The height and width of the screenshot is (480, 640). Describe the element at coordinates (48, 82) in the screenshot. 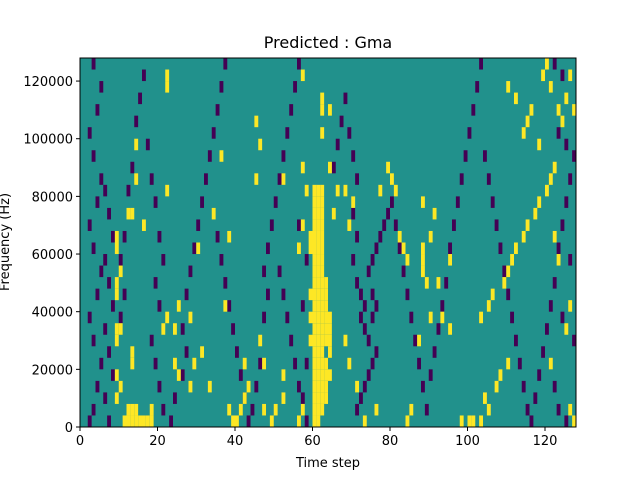

I see `y-tick-label: 120000` at that location.